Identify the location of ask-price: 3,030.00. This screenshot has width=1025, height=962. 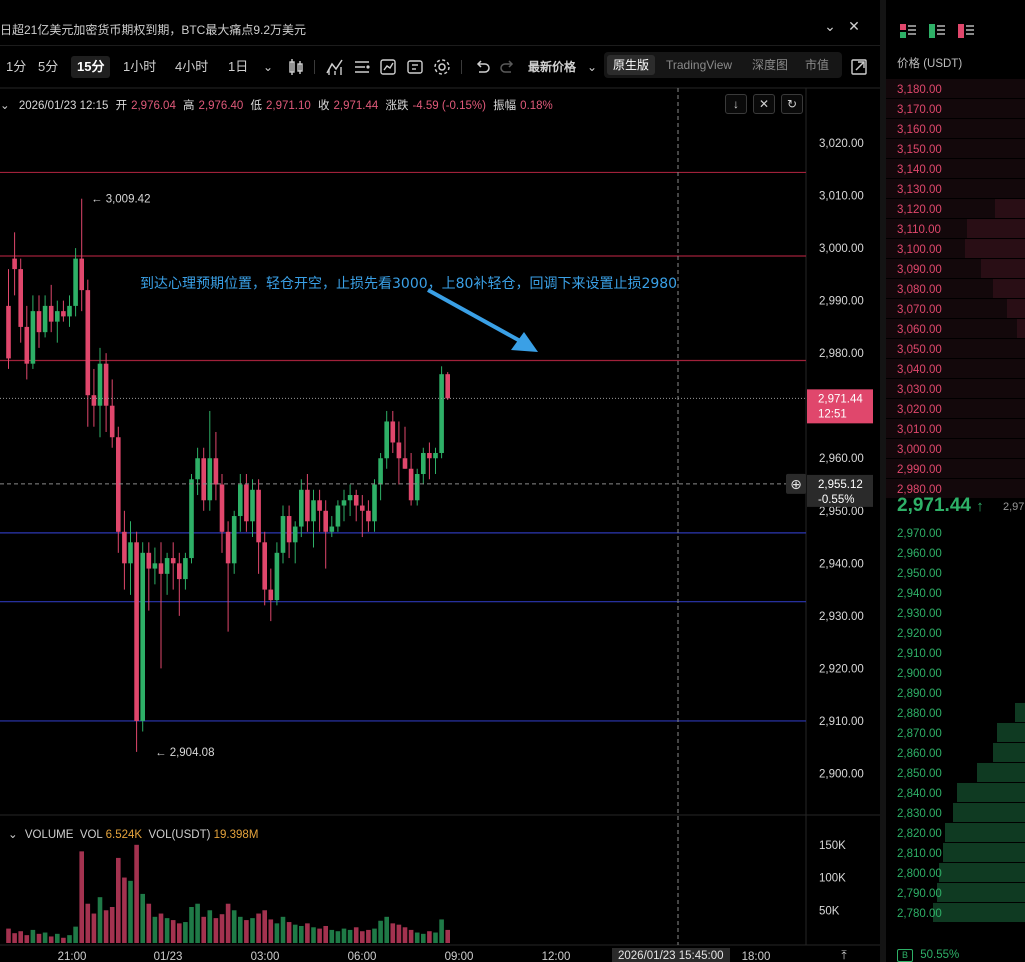
(919, 390).